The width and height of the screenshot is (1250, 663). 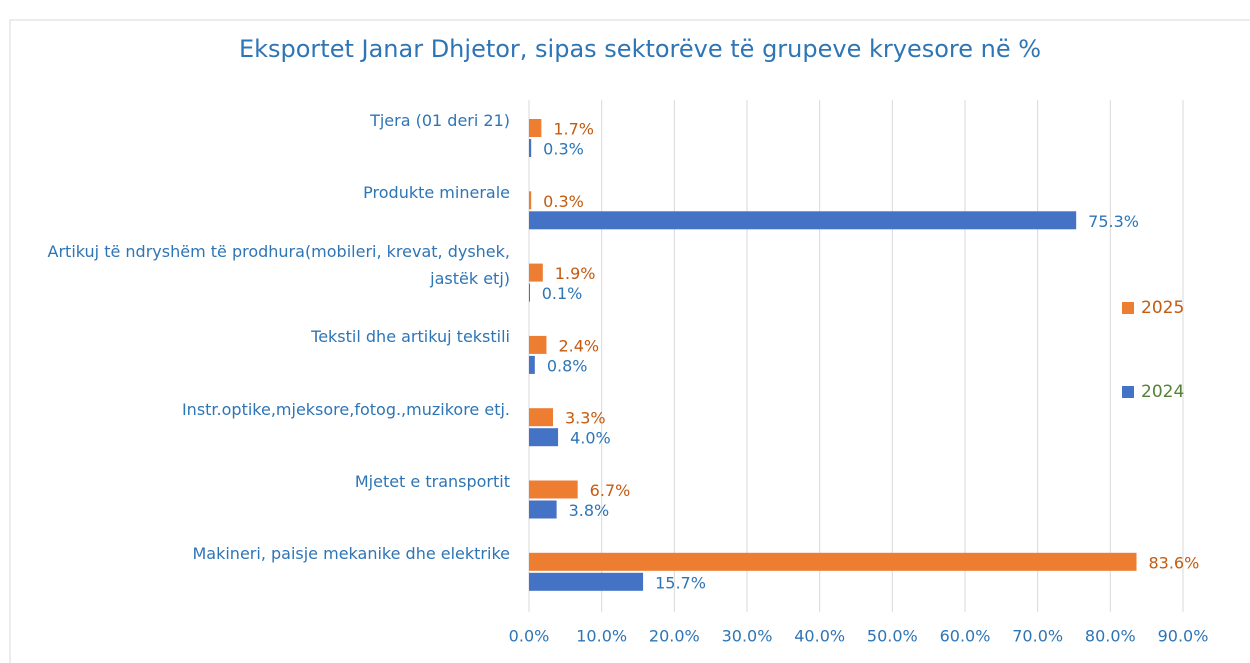 What do you see at coordinates (585, 418) in the screenshot?
I see `value-label: 3.3%` at bounding box center [585, 418].